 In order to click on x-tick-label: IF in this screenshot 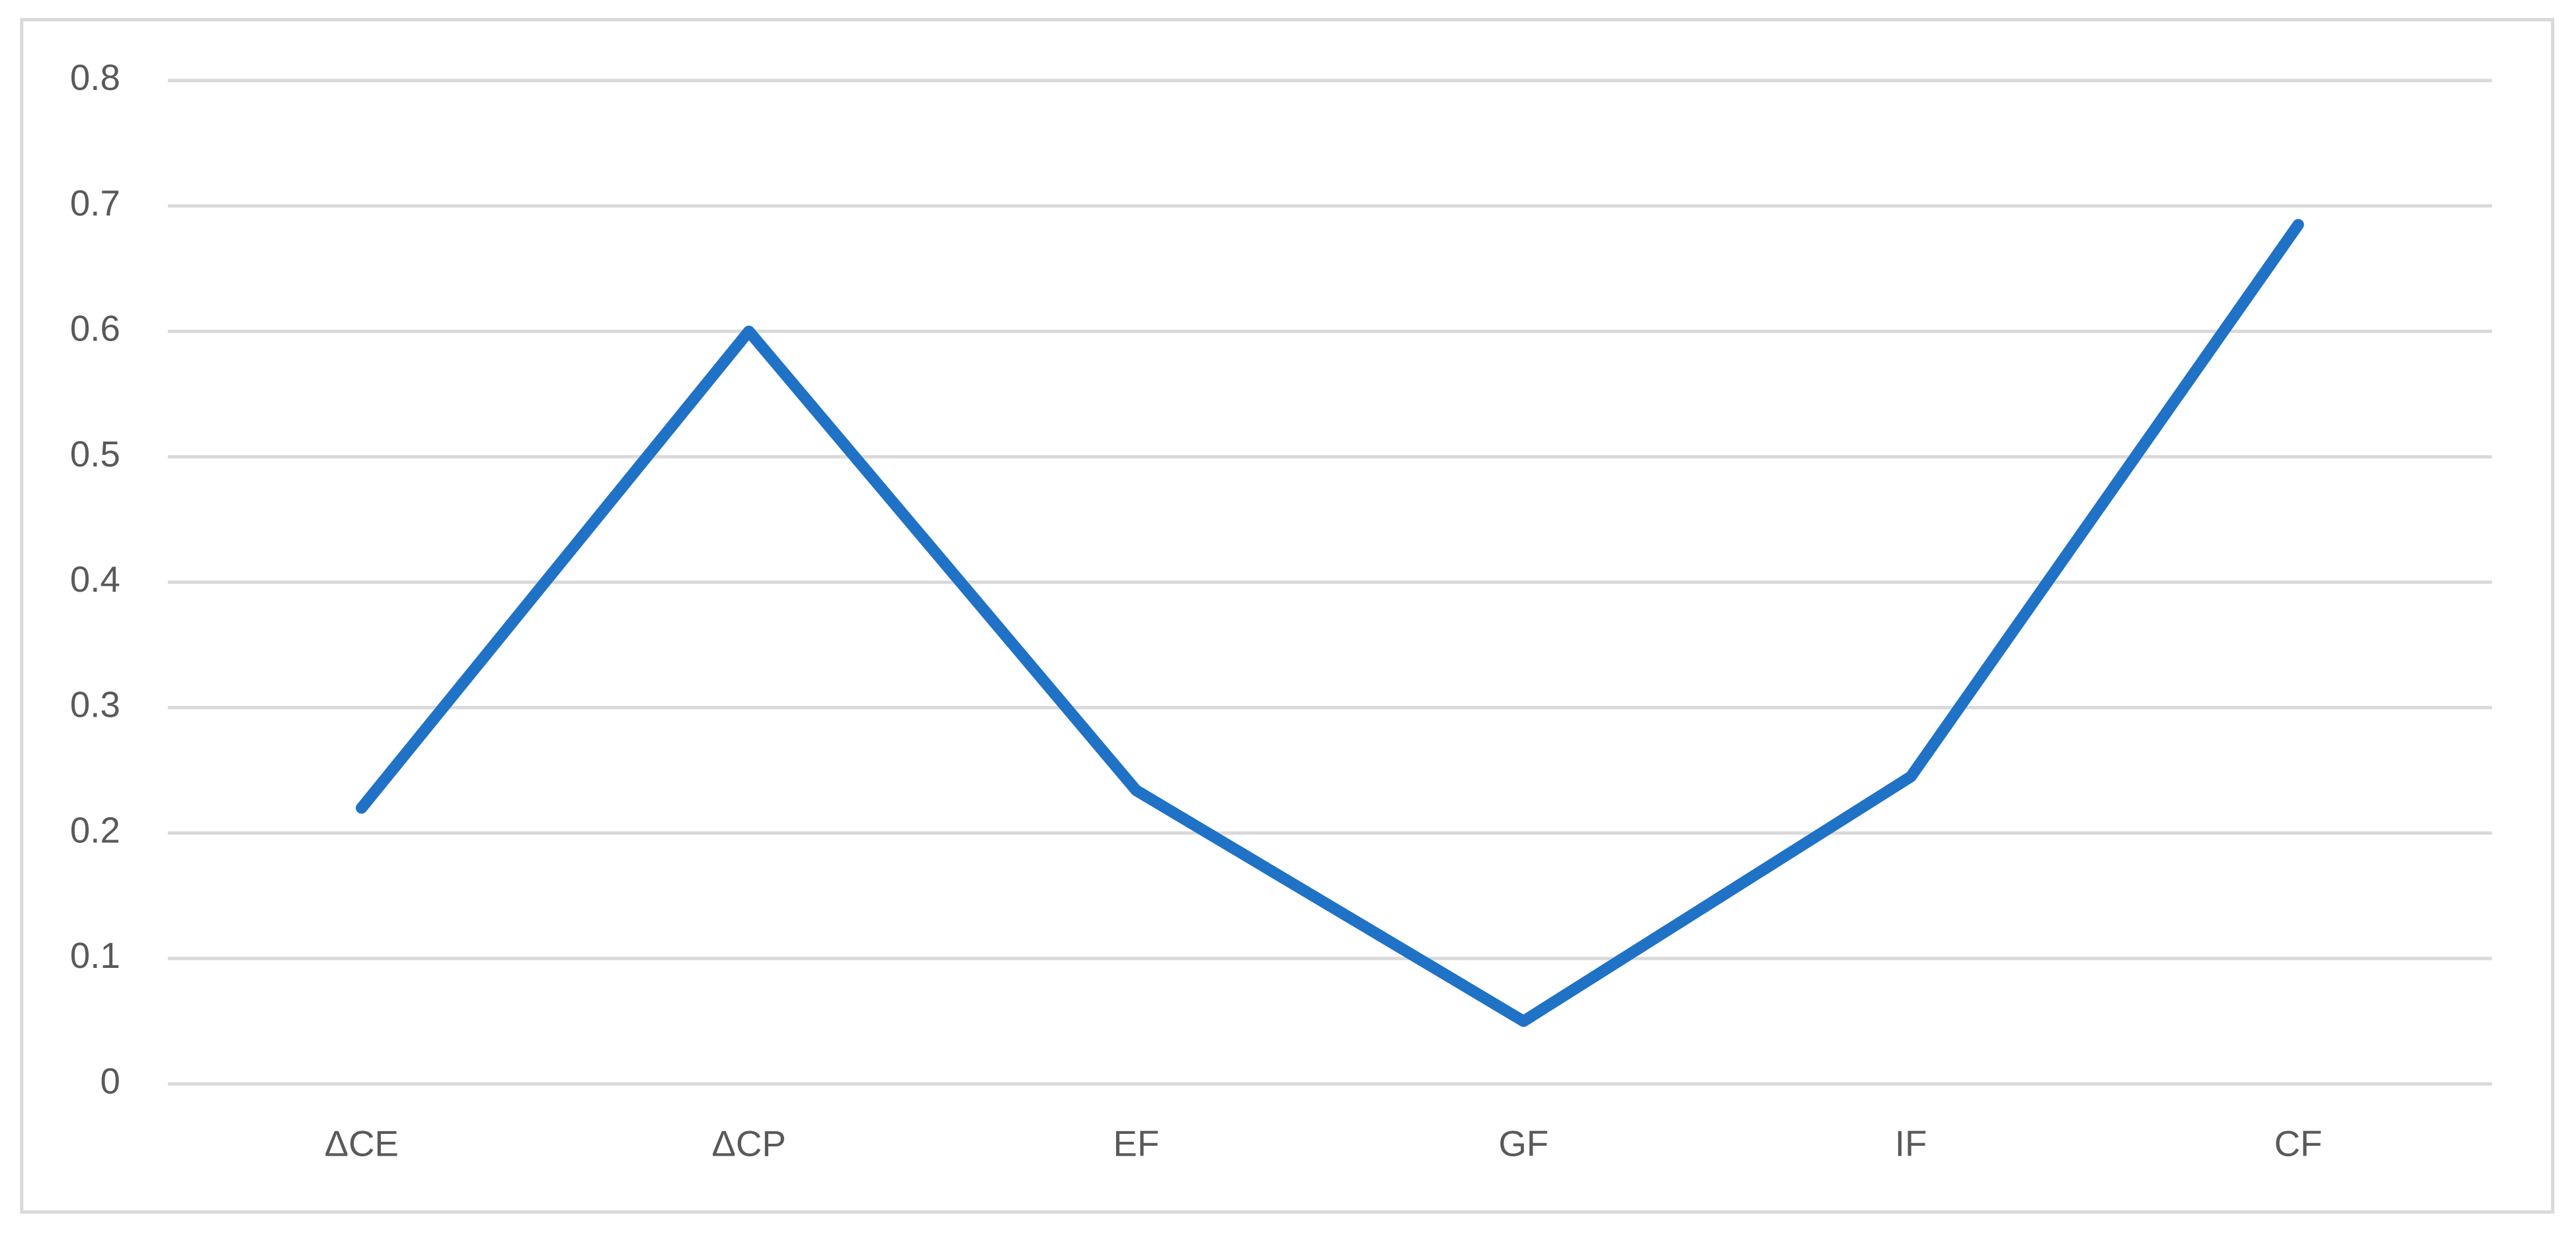, I will do `click(1911, 1143)`.